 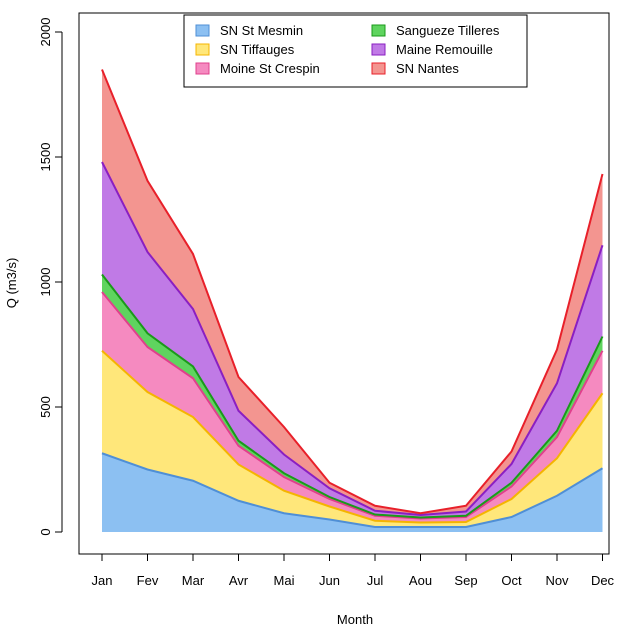 I want to click on legend-box, so click(x=355, y=51).